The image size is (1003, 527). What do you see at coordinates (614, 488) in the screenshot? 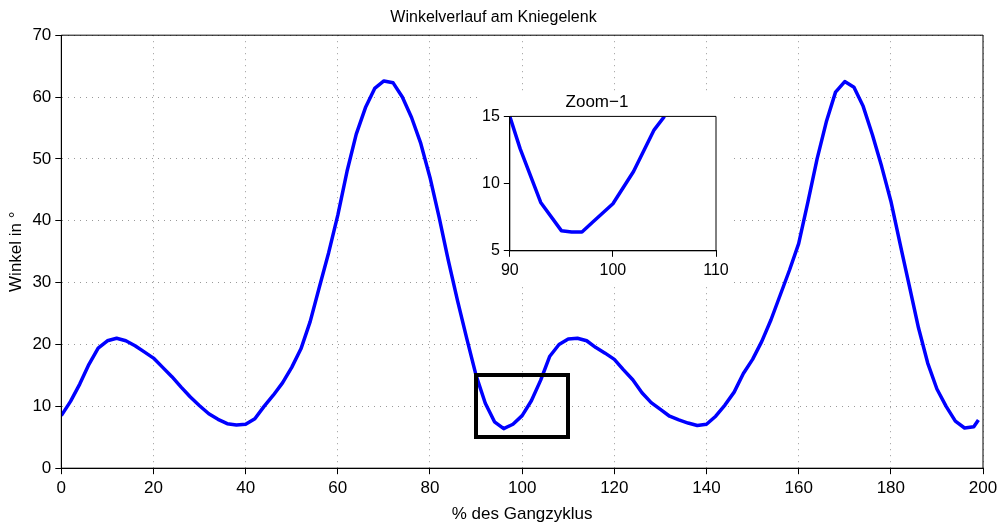
I see `x-tick-label: 120` at bounding box center [614, 488].